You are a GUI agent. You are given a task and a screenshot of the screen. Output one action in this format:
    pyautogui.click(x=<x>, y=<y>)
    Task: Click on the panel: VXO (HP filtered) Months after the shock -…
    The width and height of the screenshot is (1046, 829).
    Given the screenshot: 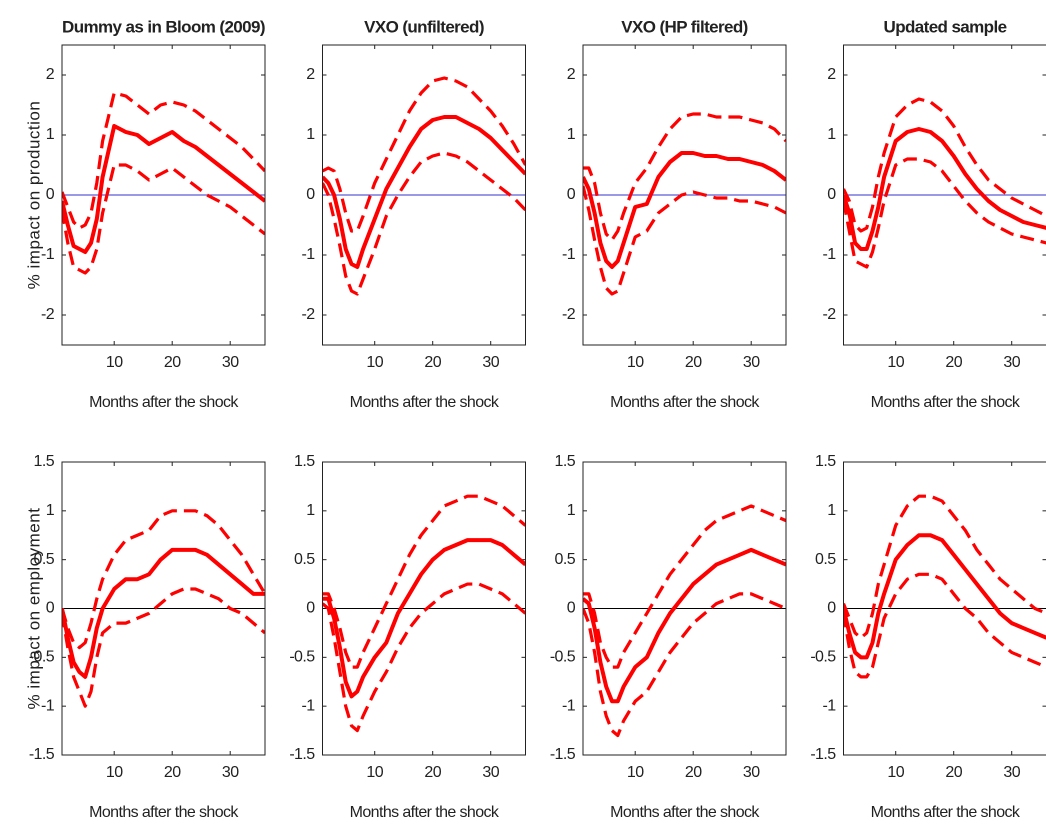 What is the action you would take?
    pyautogui.click(x=674, y=214)
    